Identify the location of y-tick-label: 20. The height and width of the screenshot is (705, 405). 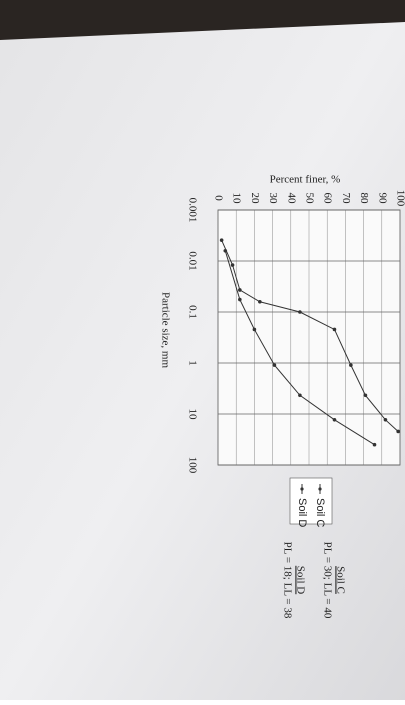
(255, 199).